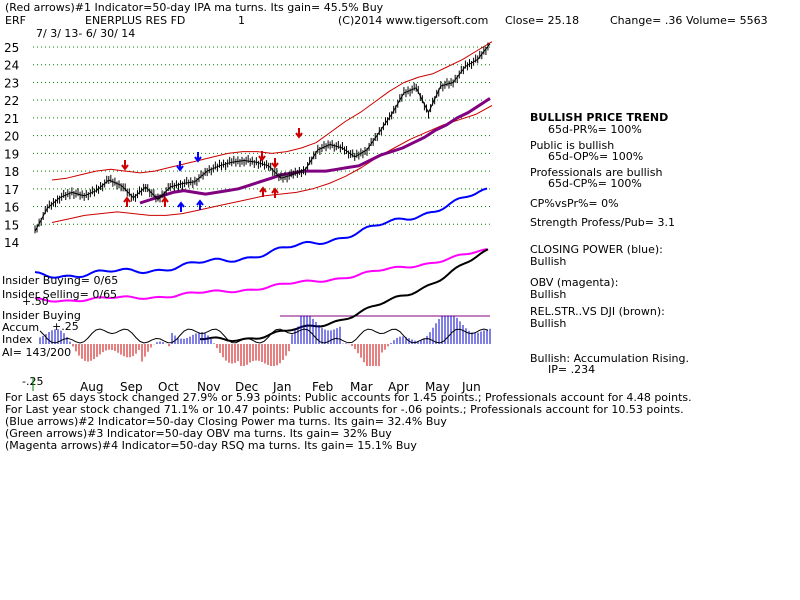  Describe the element at coordinates (437, 387) in the screenshot. I see `x-tick-label: May` at that location.